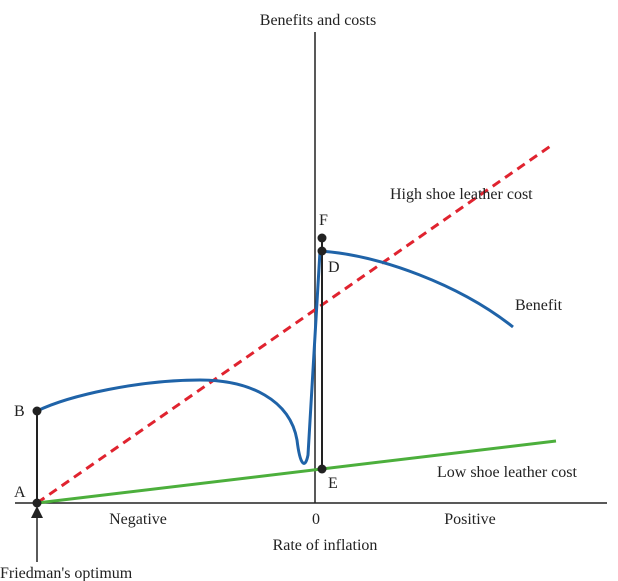 The image size is (618, 581). I want to click on low-cost-label: Low shoe leather cost, so click(507, 472).